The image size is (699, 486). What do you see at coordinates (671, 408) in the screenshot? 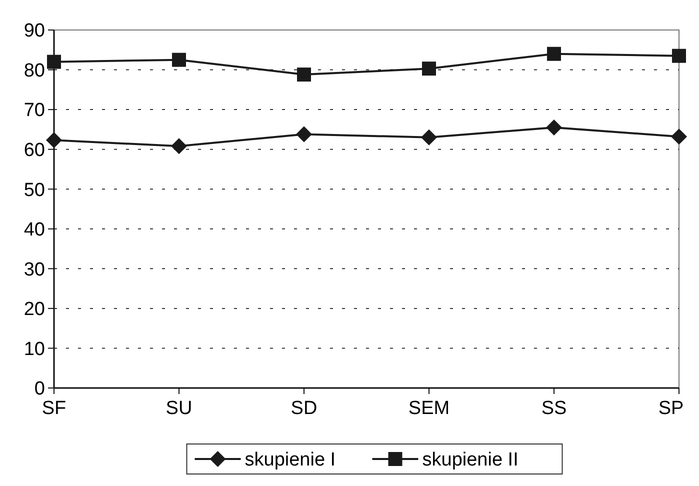
I see `x-tick-label: SP` at bounding box center [671, 408].